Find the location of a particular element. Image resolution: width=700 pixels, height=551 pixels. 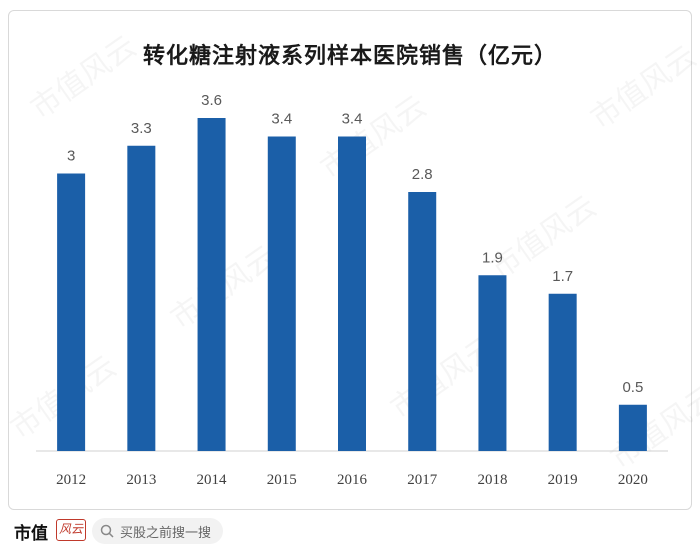

tick-label-2012: 2012 is located at coordinates (71, 480).